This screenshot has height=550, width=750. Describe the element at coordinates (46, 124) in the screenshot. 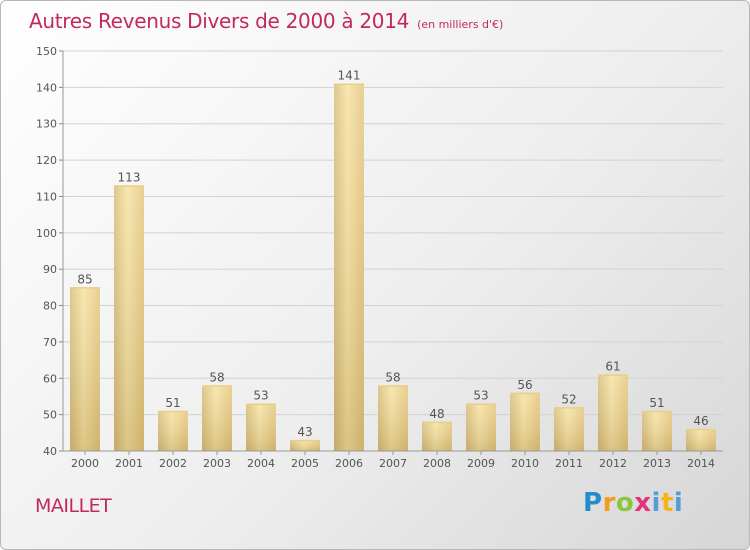

I see `y-tick-label: 130` at that location.